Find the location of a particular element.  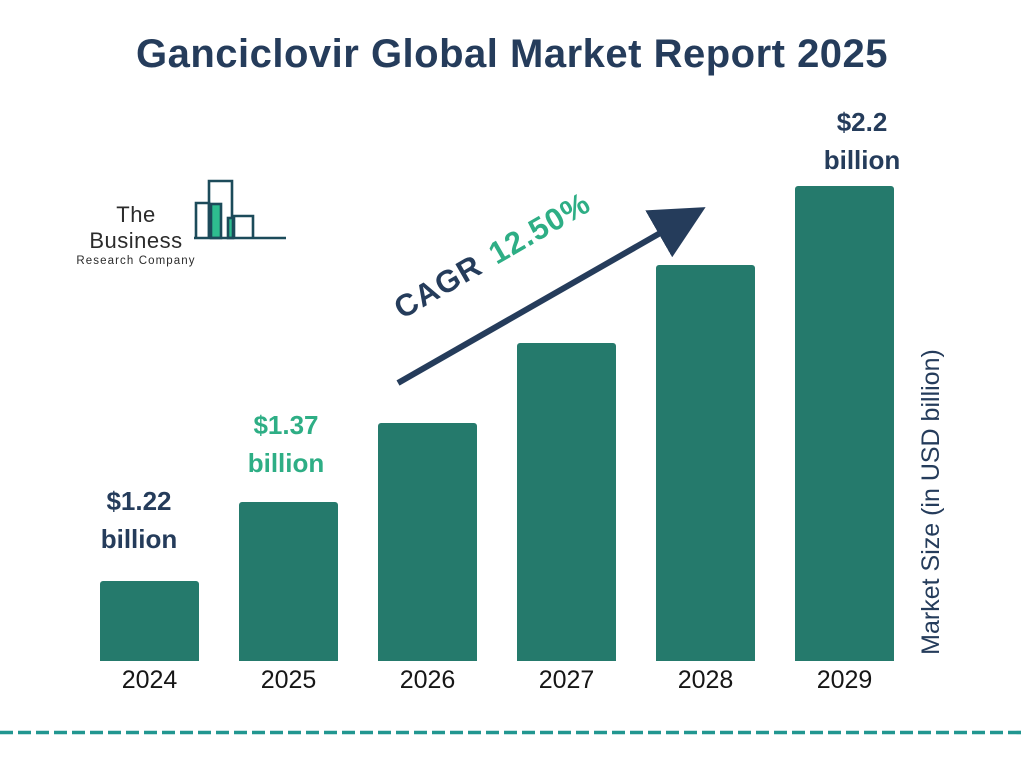

x-axis-label-2024: 2024 is located at coordinates (149, 680).